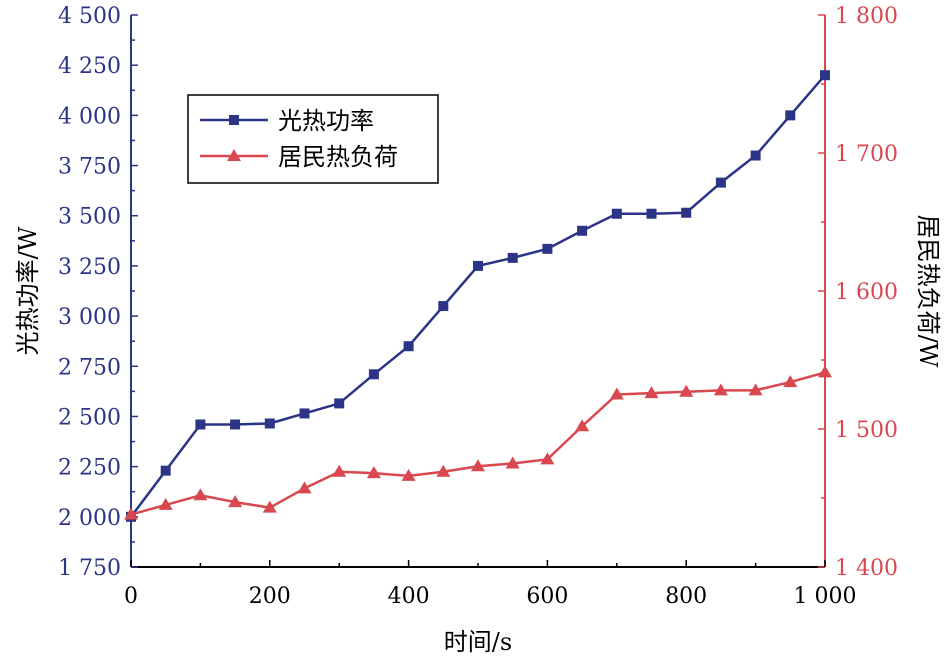 The image size is (945, 662). Describe the element at coordinates (686, 596) in the screenshot. I see `x-tick-label: 800` at that location.